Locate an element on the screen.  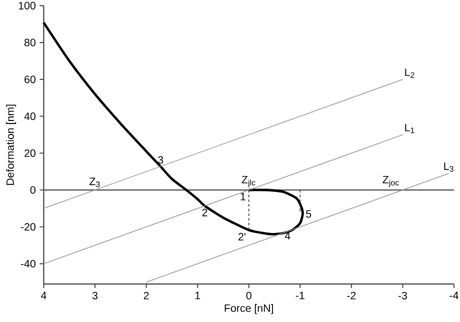
annotation: Z$_{jlc}$ is located at coordinates (249, 182).